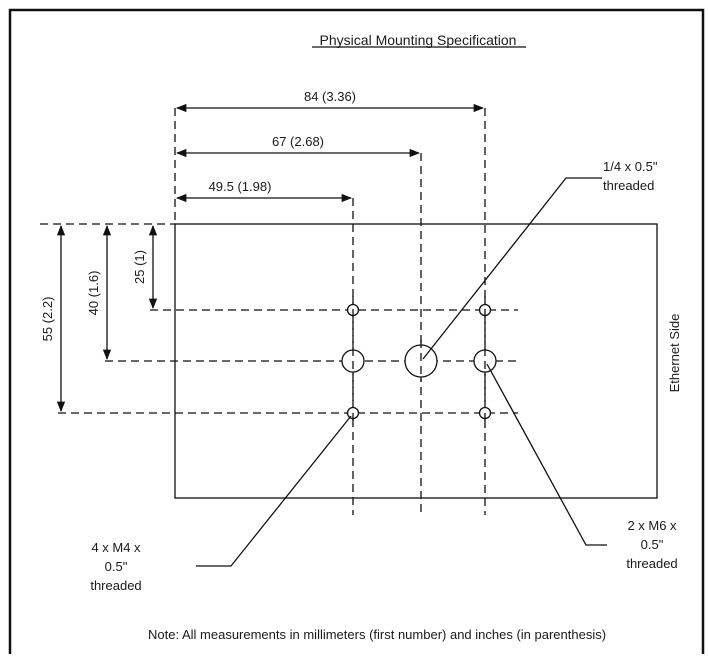  Describe the element at coordinates (298, 141) in the screenshot. I see `dimension-label-67: 67 (2.68)` at that location.